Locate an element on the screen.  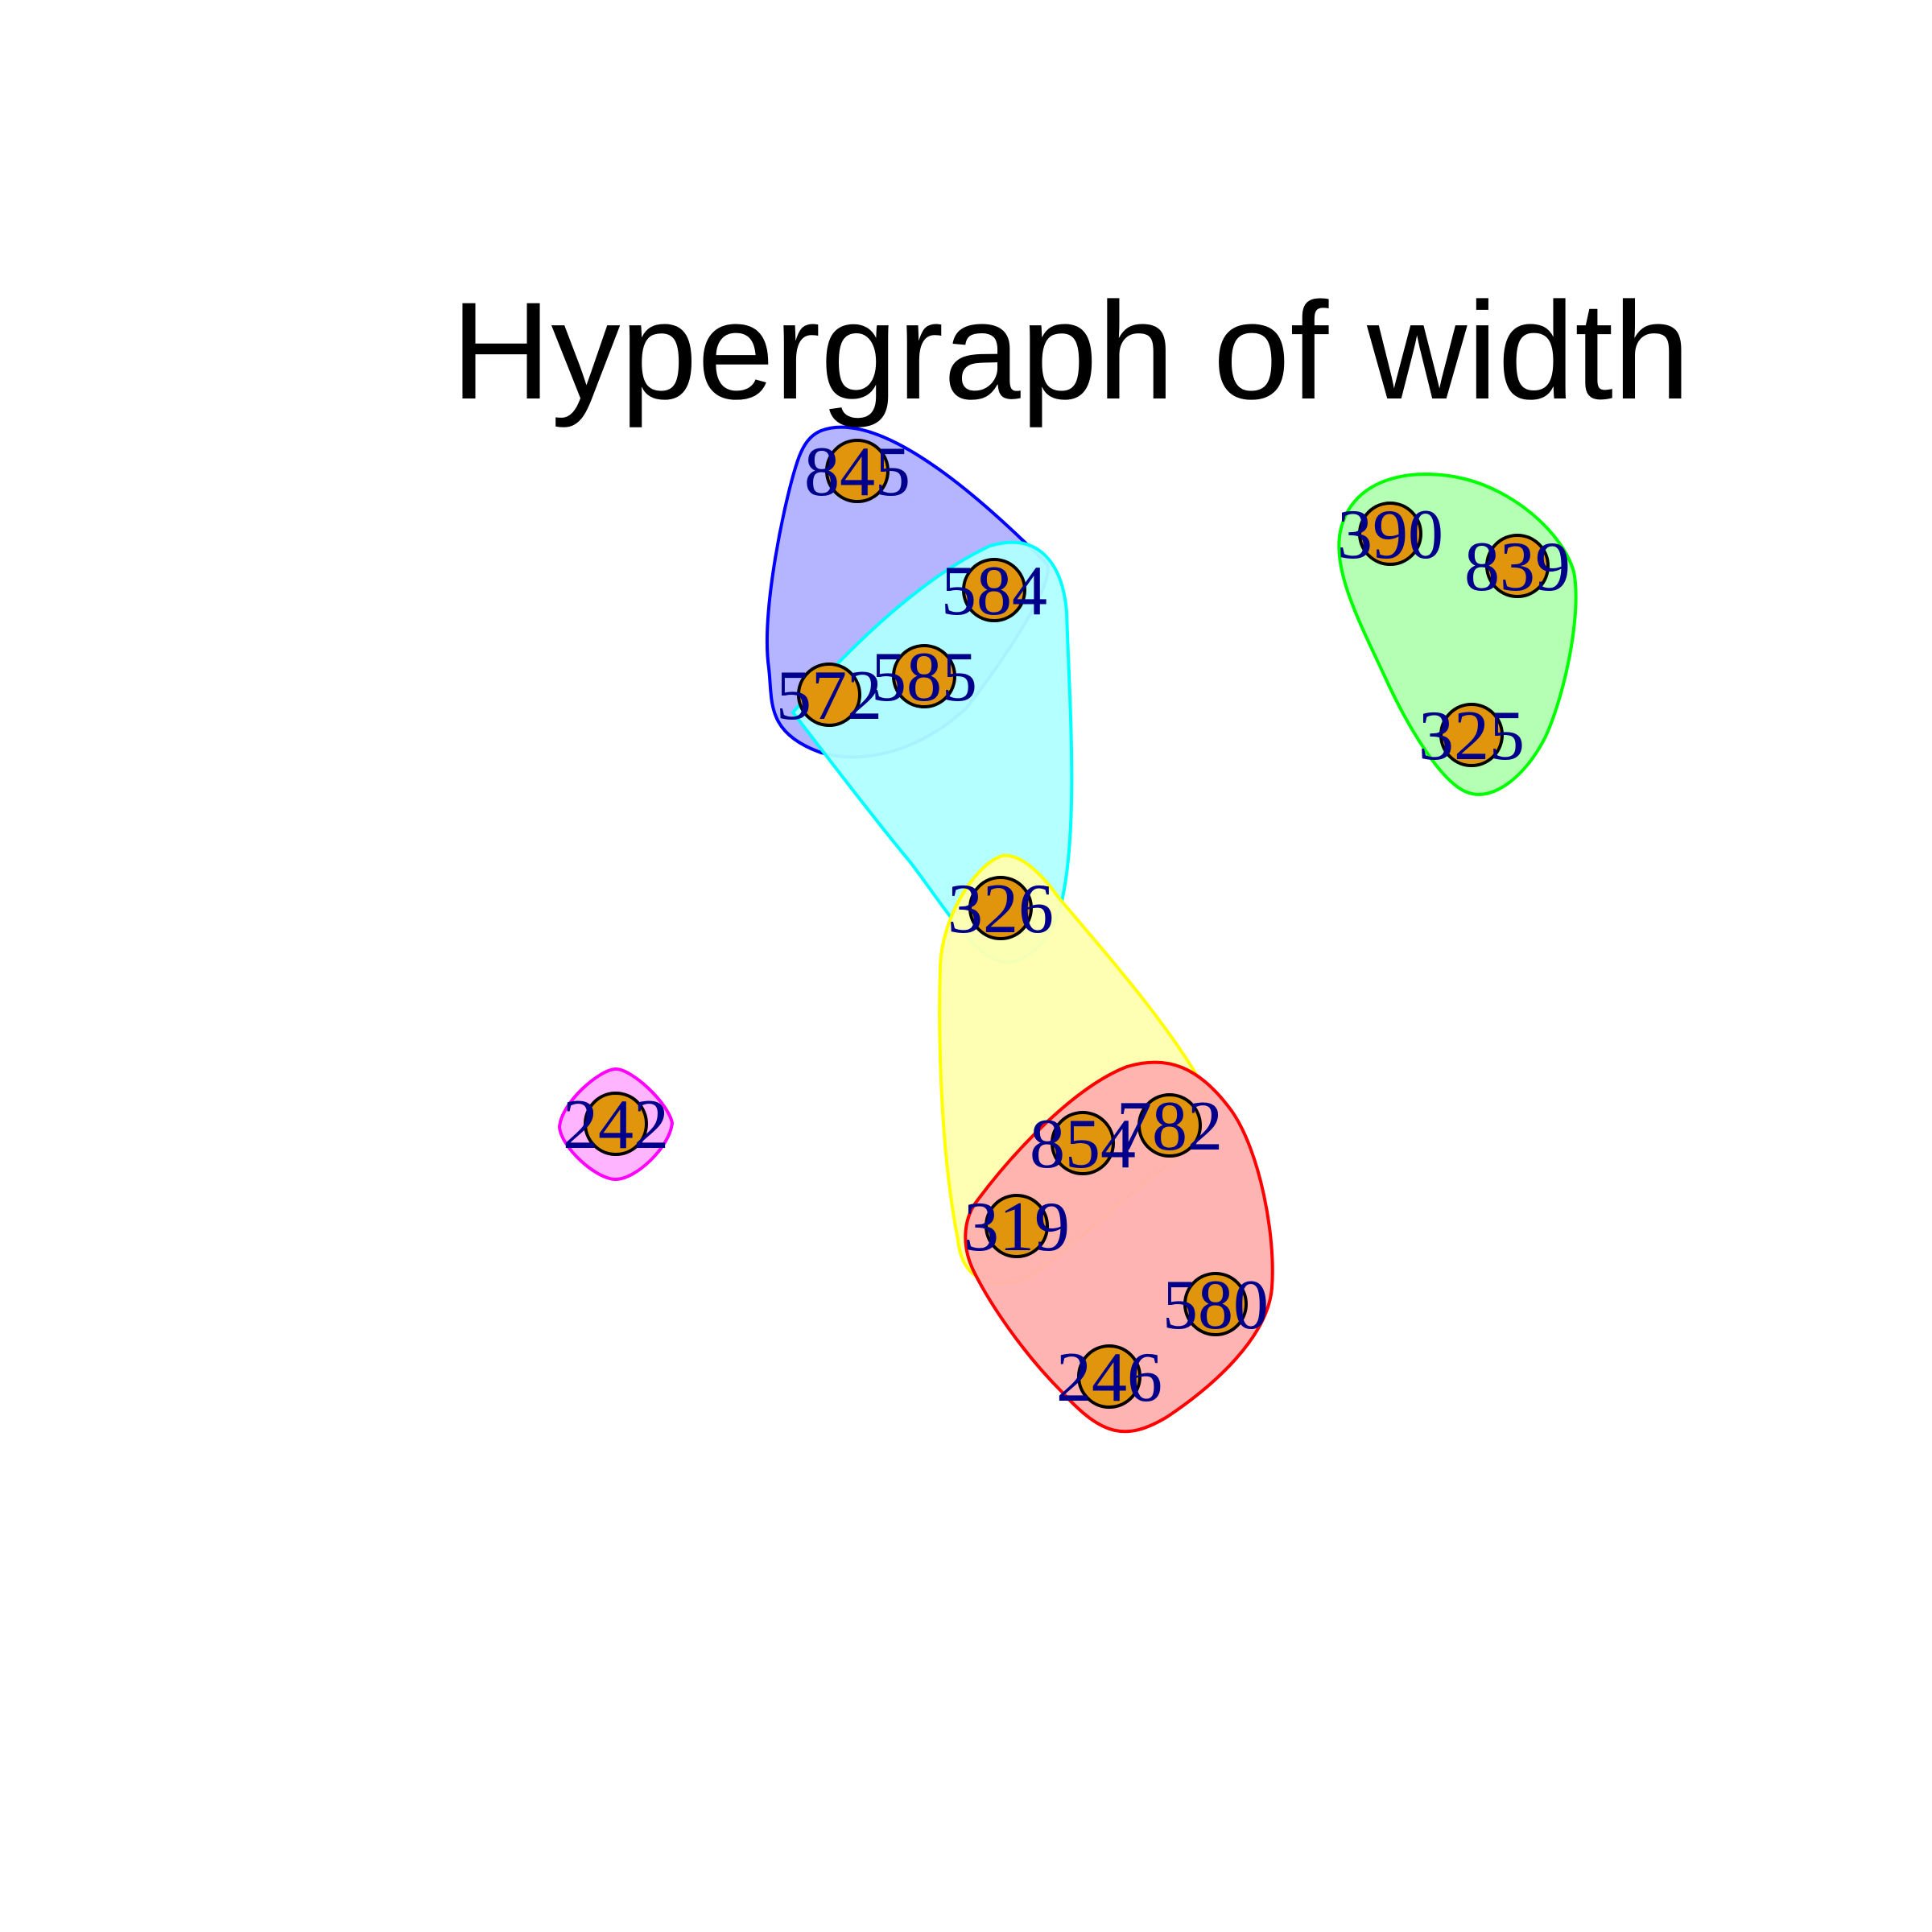
node-label: 325 is located at coordinates (1471, 736).